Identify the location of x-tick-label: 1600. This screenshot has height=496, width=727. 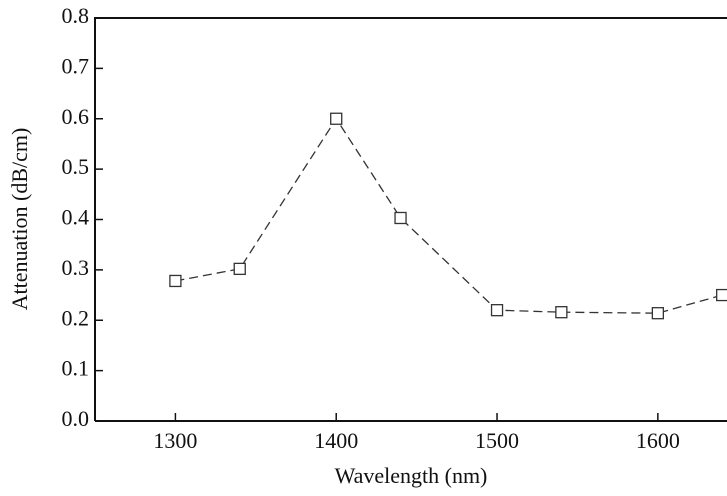
(658, 440).